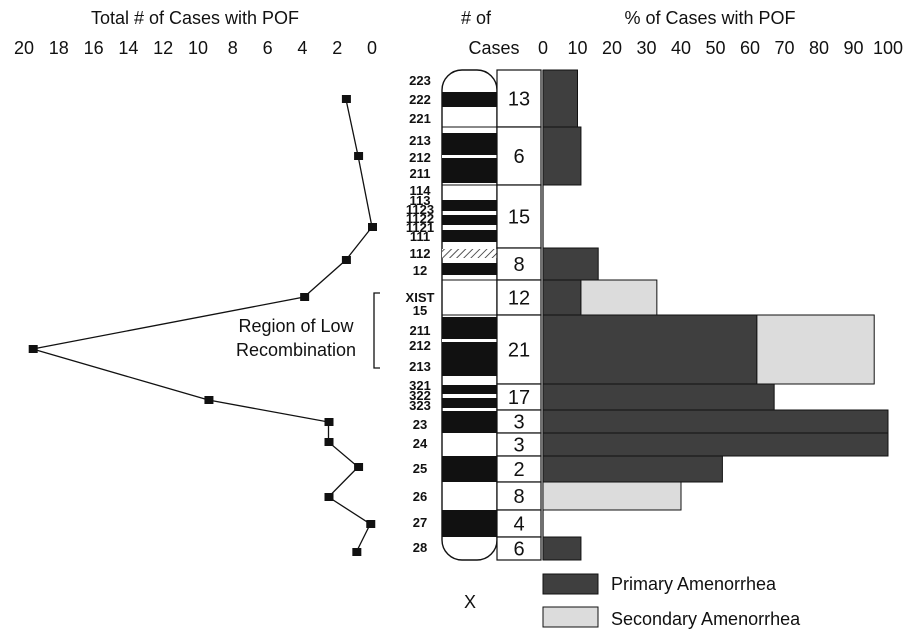 The image size is (912, 634). Describe the element at coordinates (195, 18) in the screenshot. I see `left-panel-title: Total # of Cases with POF` at that location.